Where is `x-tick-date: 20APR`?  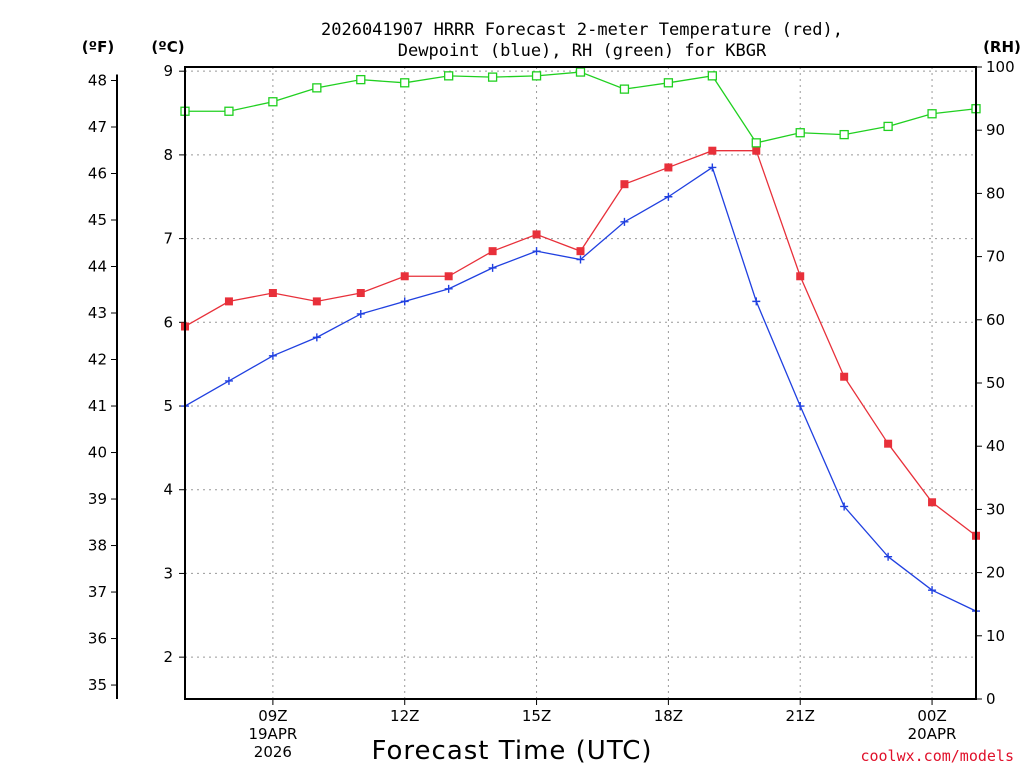 x-tick-date: 20APR is located at coordinates (932, 734).